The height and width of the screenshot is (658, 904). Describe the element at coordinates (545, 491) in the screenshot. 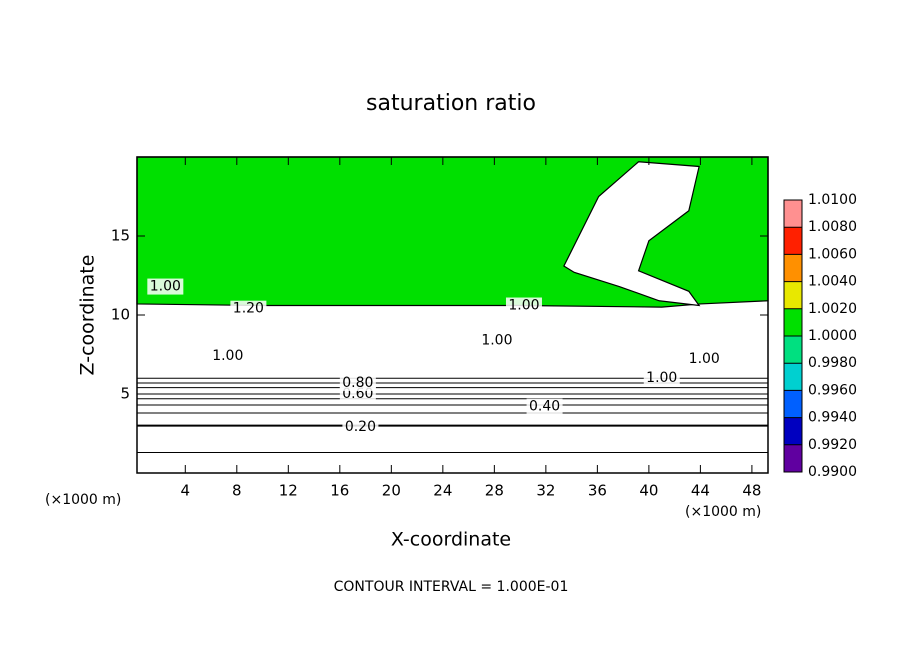

I see `x-tick-label: 32` at that location.